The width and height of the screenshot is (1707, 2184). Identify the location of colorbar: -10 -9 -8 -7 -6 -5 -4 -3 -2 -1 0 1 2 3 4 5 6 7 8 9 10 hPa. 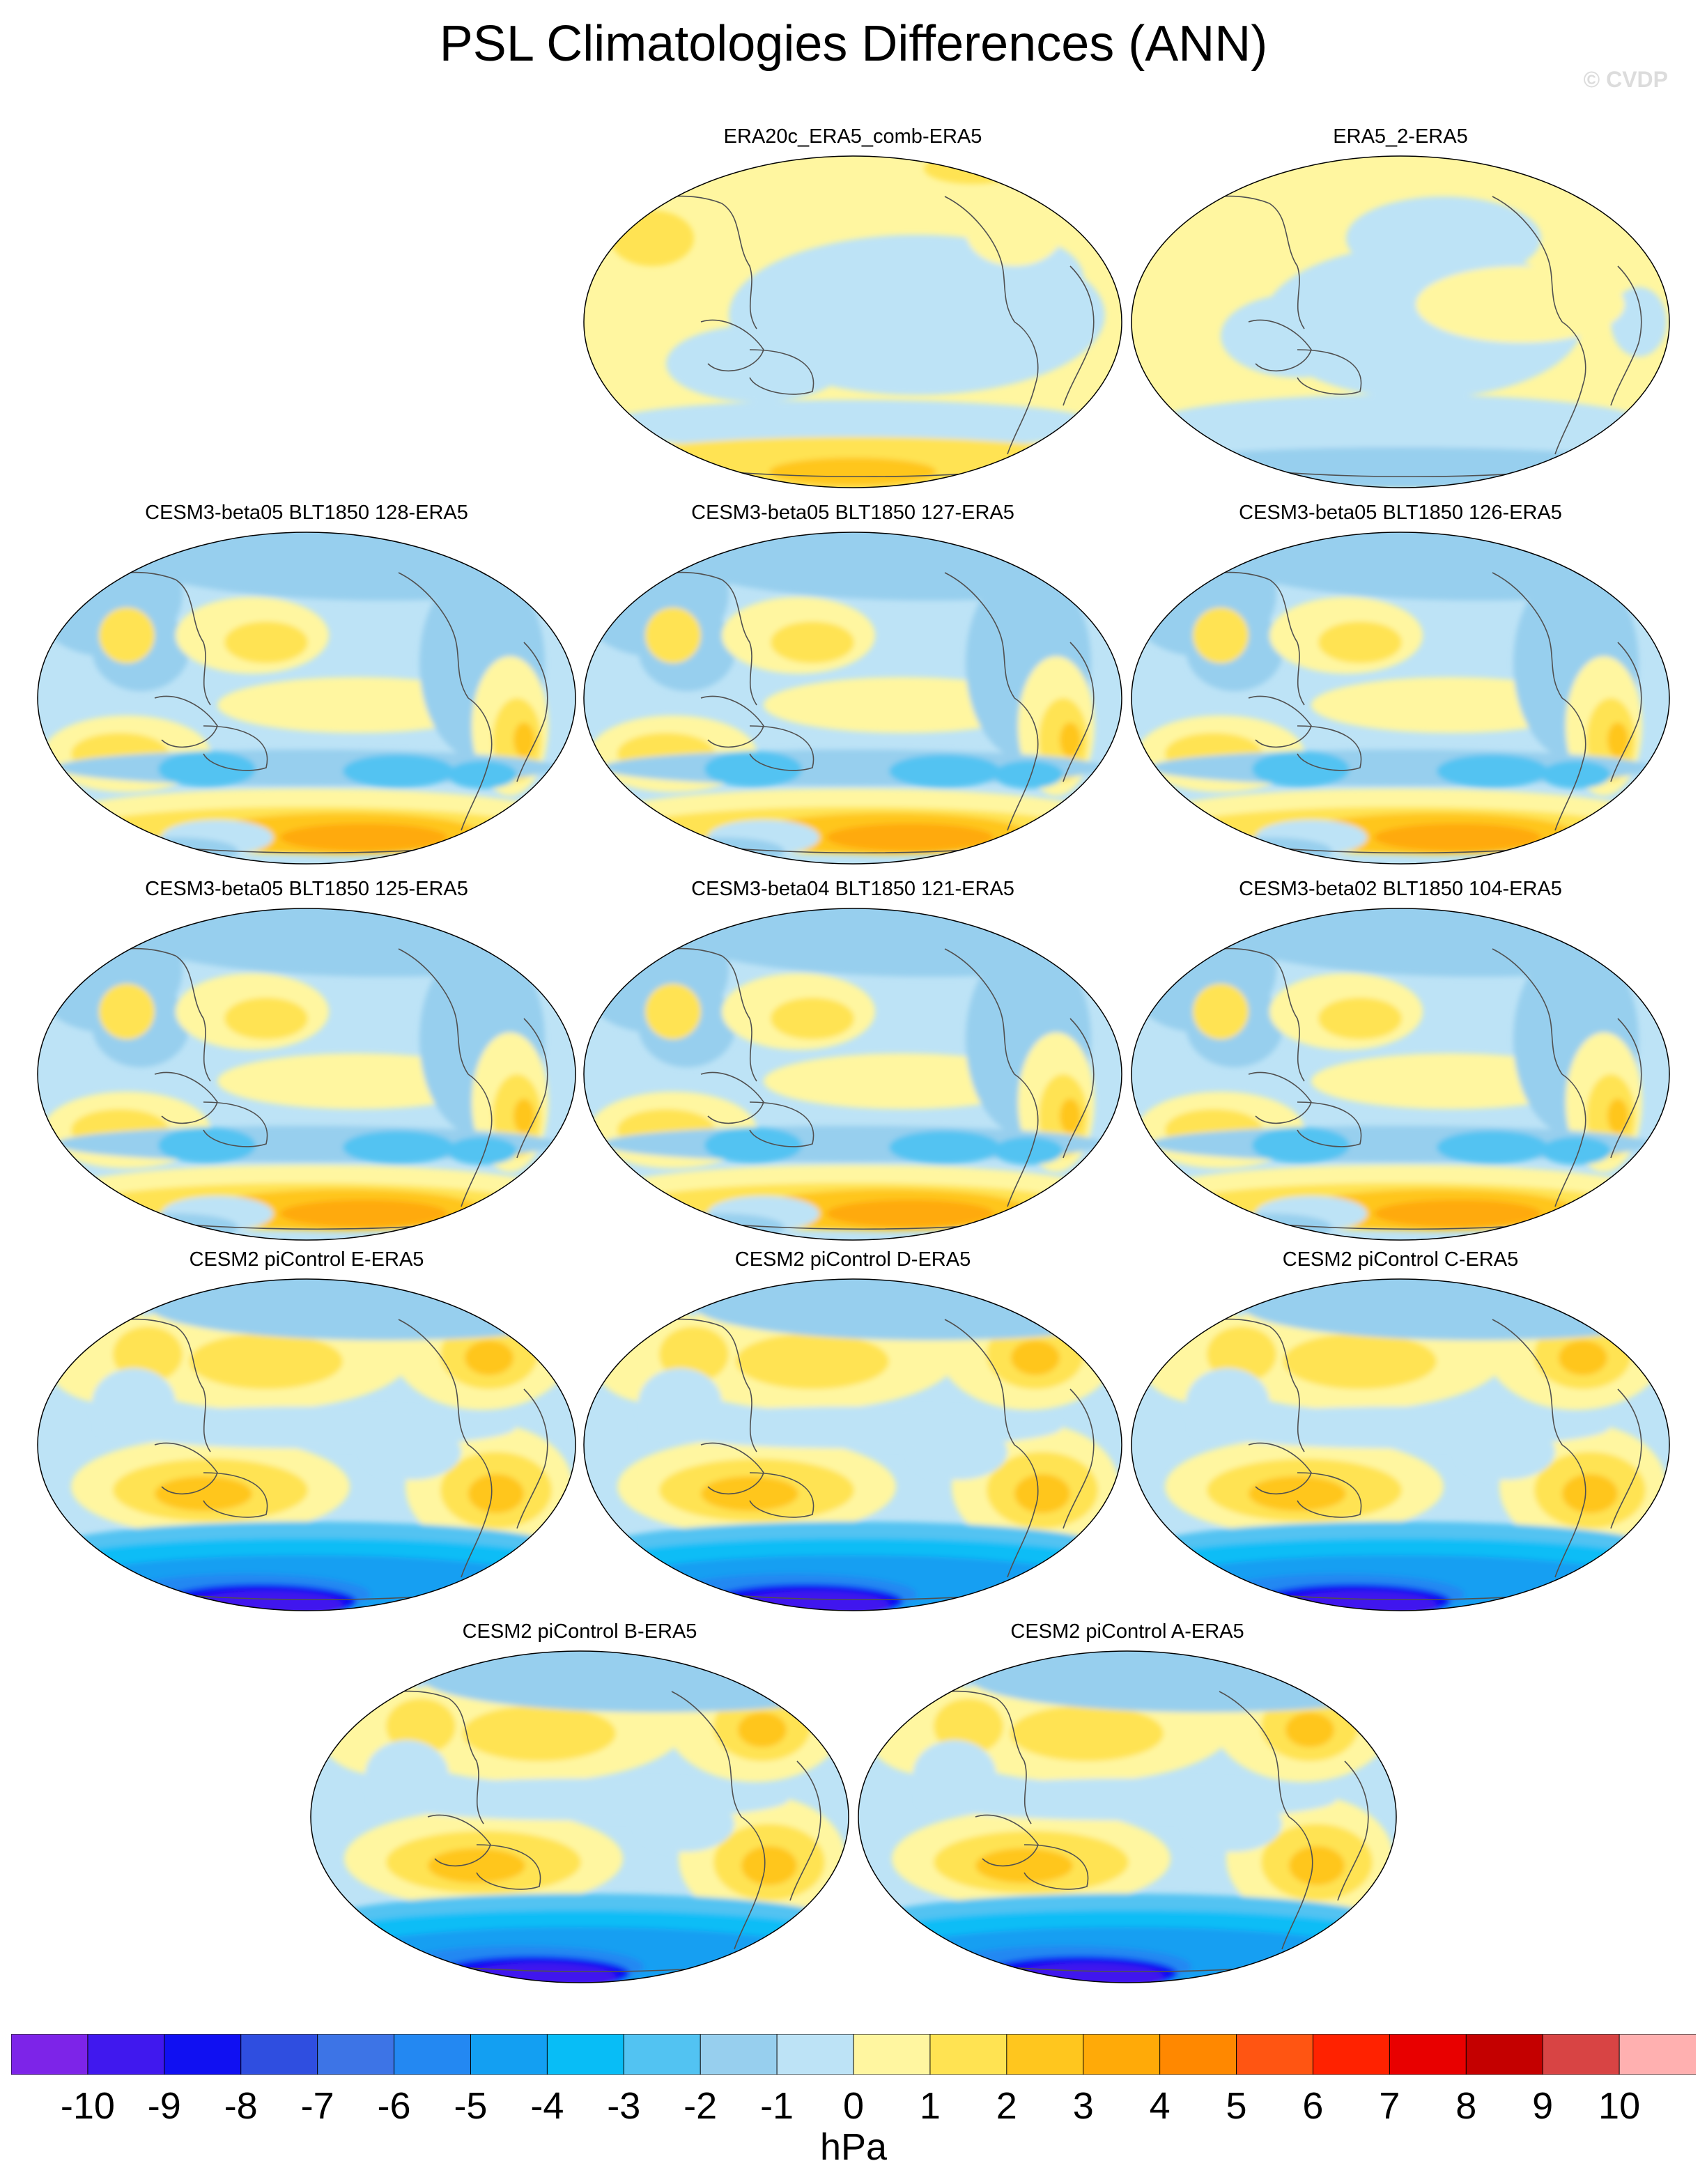
(853, 2107).